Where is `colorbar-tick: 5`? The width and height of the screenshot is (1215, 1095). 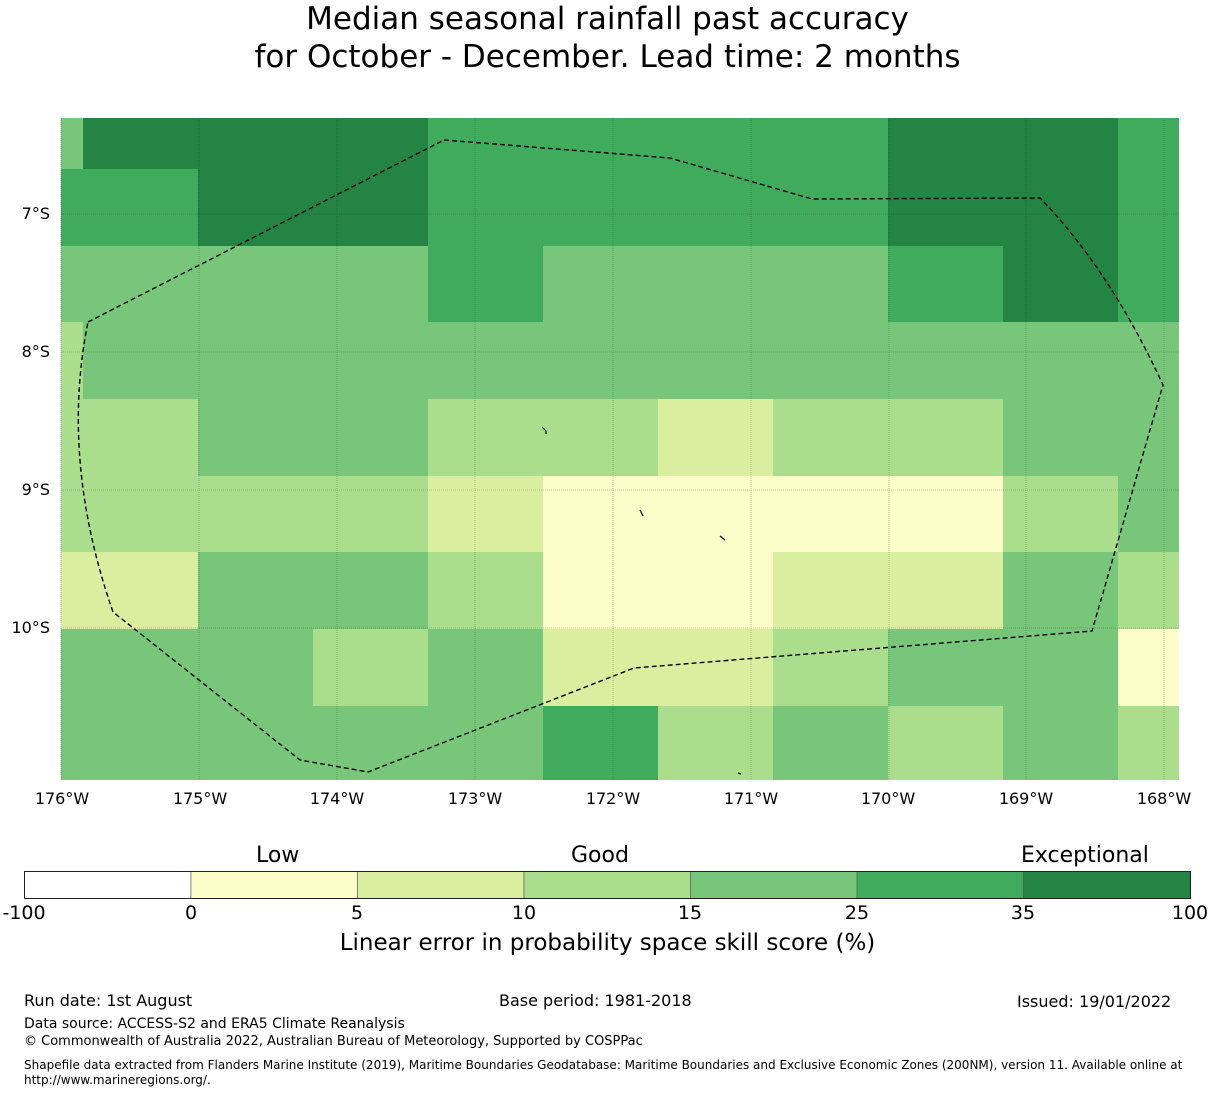
colorbar-tick: 5 is located at coordinates (357, 913).